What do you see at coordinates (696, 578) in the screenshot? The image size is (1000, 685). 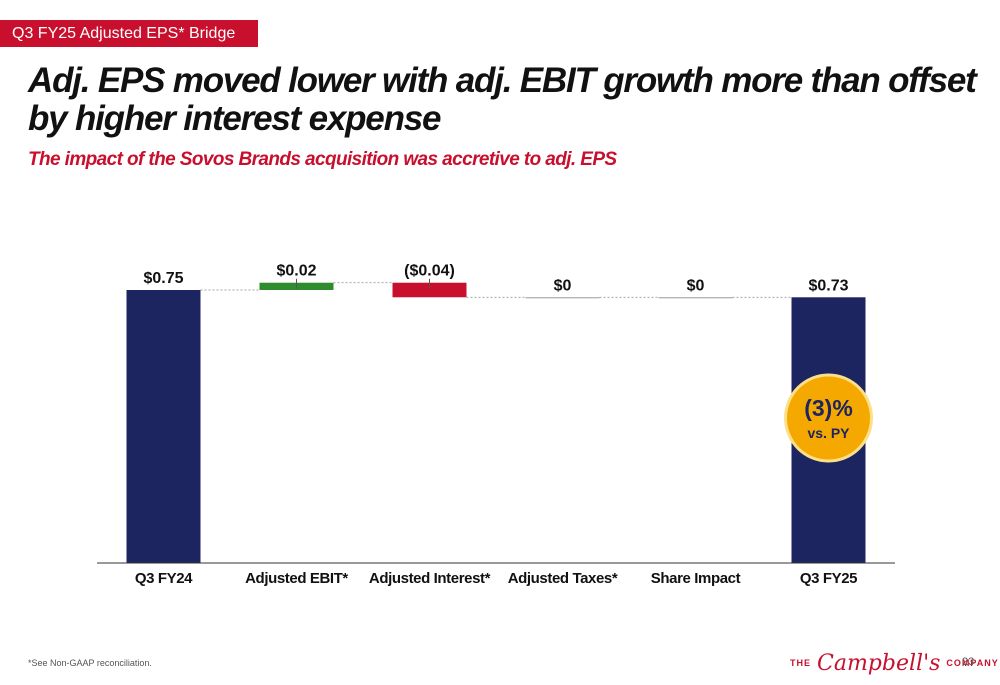 I see `category-label: Share Impact` at bounding box center [696, 578].